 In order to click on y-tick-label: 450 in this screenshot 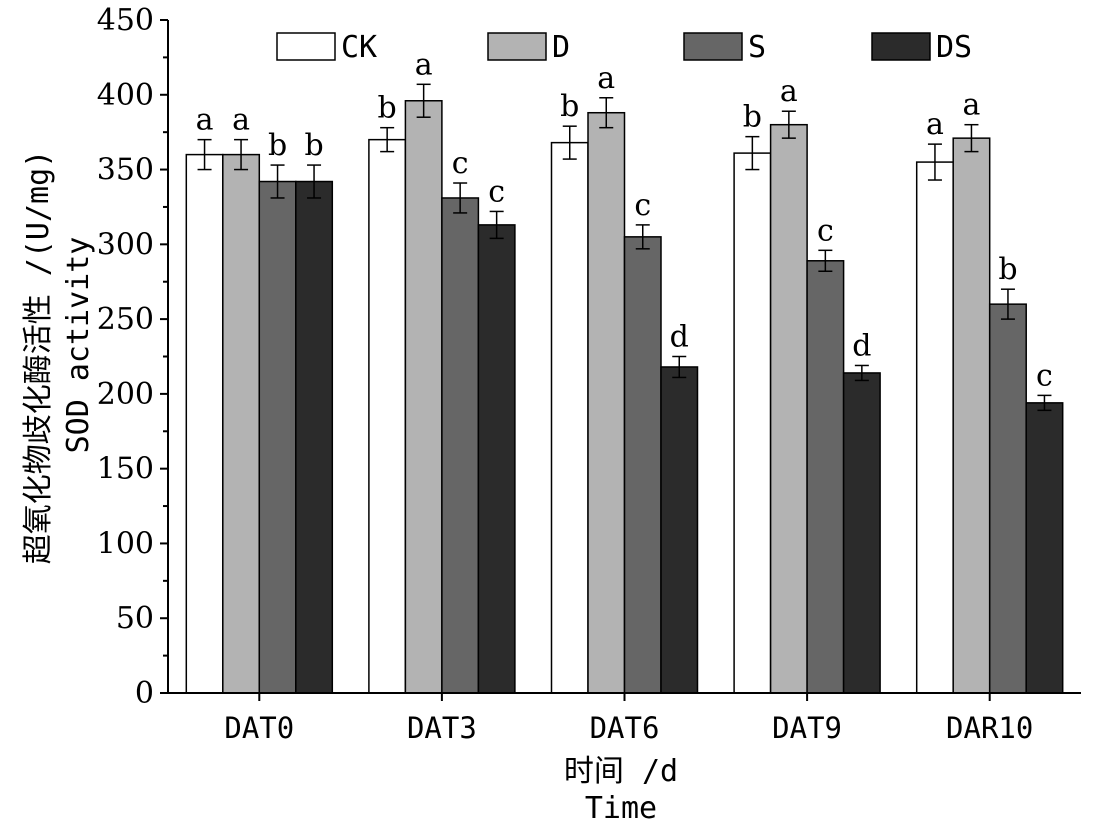, I will do `click(125, 20)`.